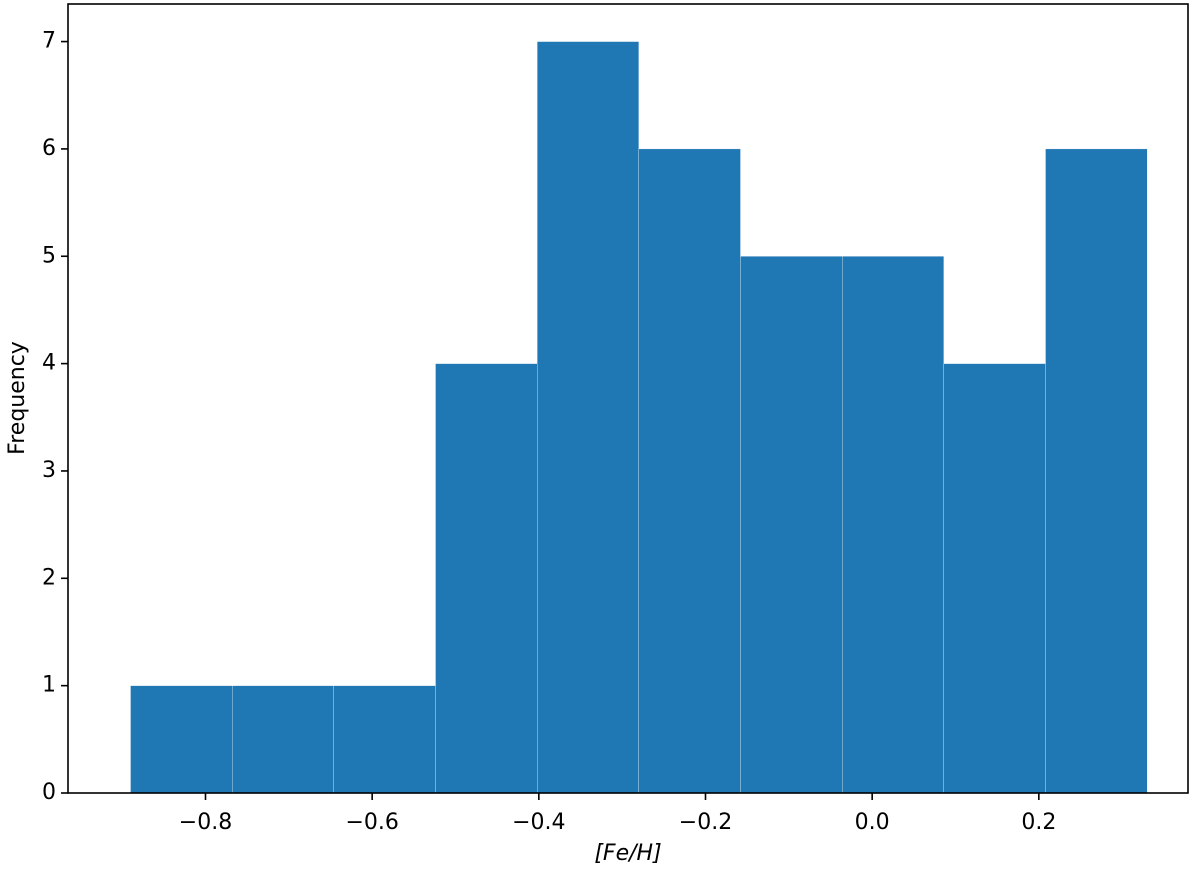  What do you see at coordinates (49, 255) in the screenshot?
I see `y-tick-label: 5` at bounding box center [49, 255].